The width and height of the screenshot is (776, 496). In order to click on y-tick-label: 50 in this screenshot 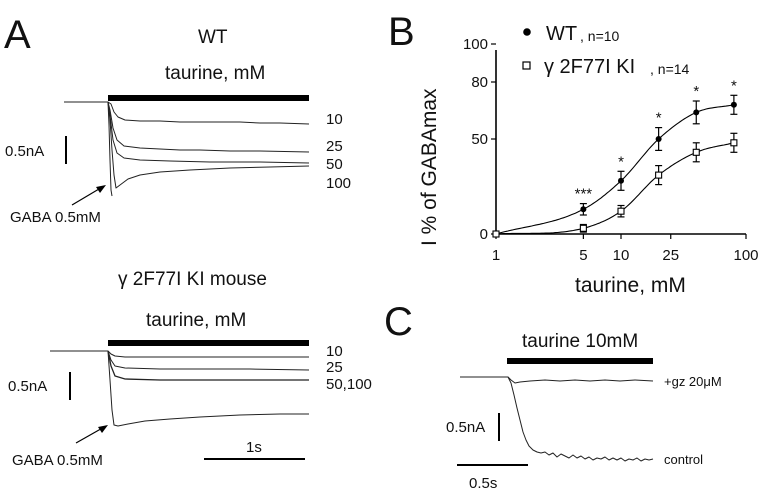, I will do `click(479, 139)`.